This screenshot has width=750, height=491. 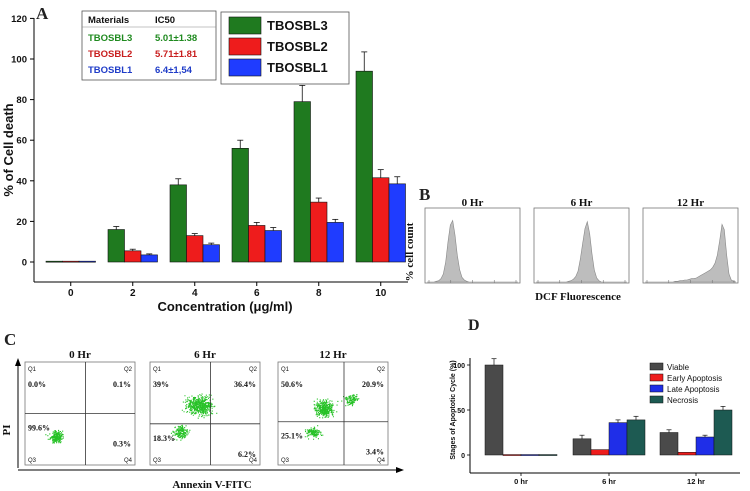 What do you see at coordinates (297, 67) in the screenshot?
I see `legend-label-tbosbl1: TBOSBL1` at bounding box center [297, 67].